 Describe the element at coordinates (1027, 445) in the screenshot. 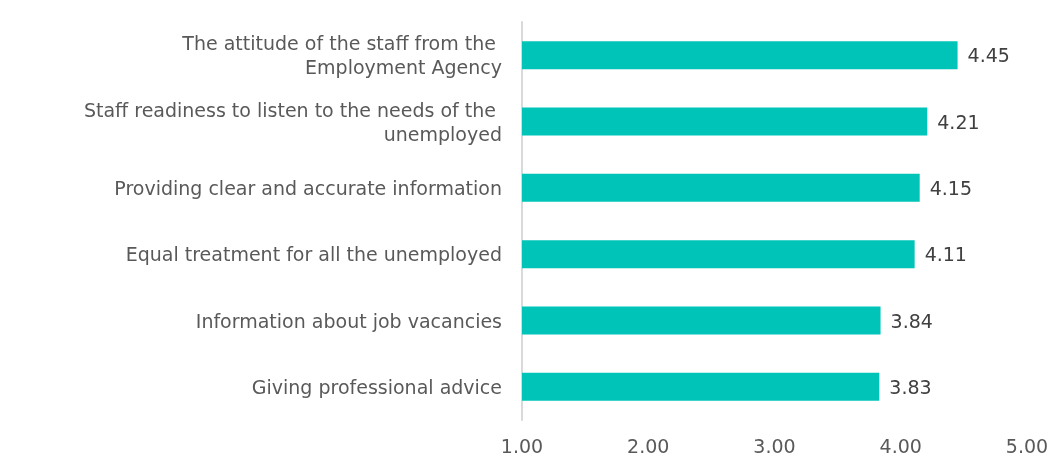

I see `x-tick-label: 5.00` at that location.